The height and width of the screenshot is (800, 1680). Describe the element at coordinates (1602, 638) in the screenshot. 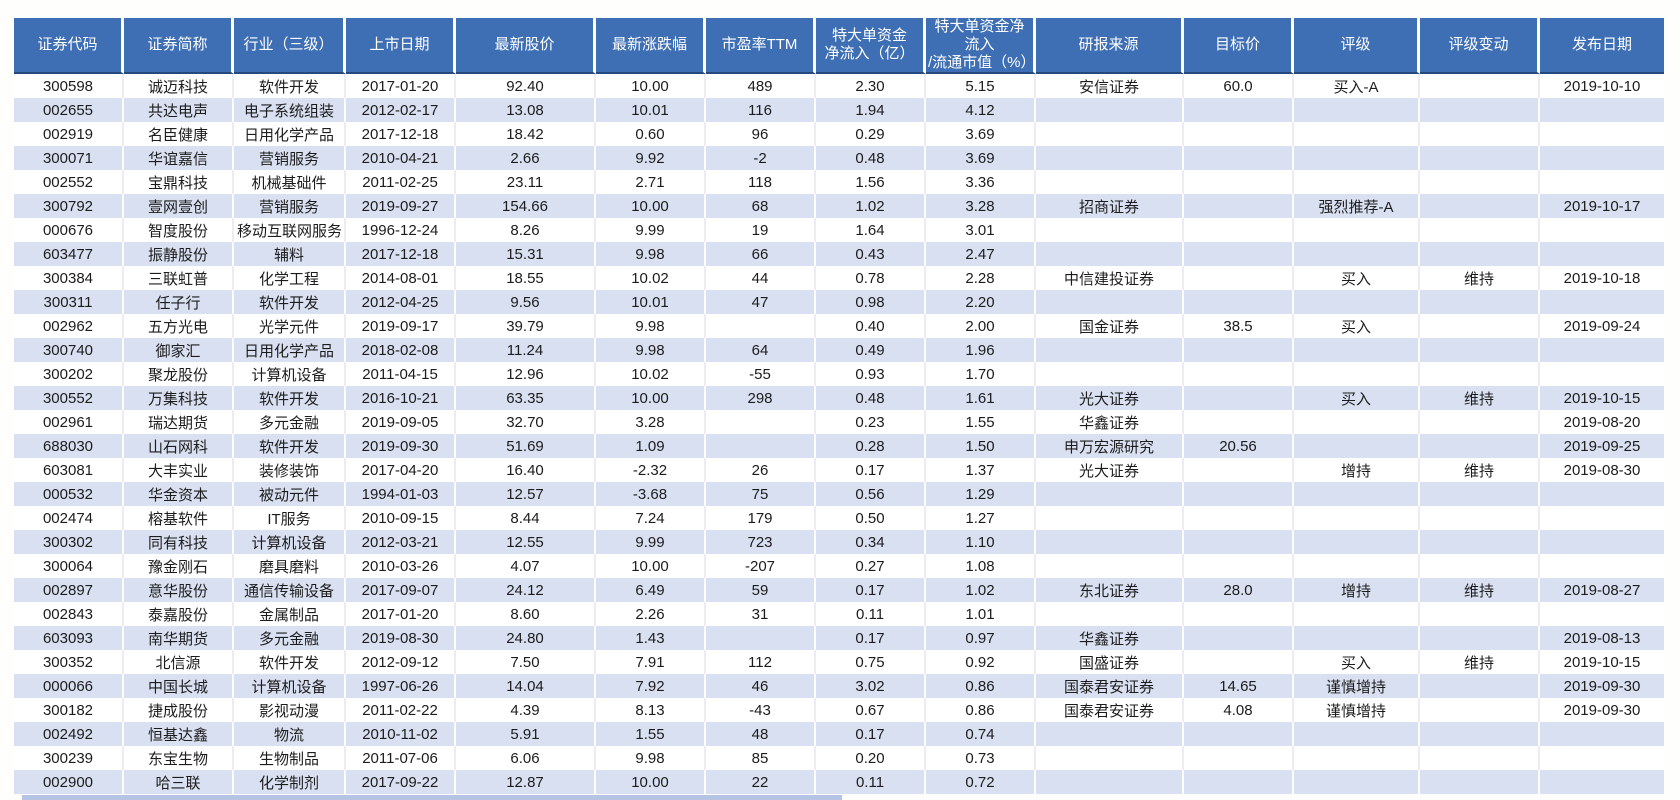

I see `table-cell: 2019-08-13` at that location.